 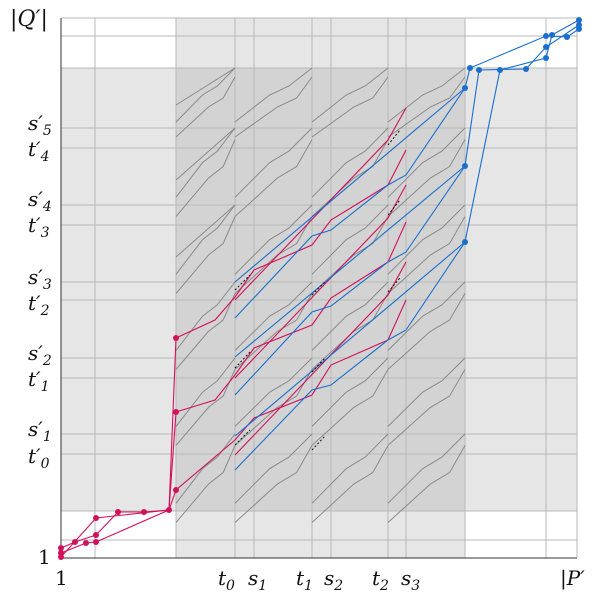 What do you see at coordinates (39, 151) in the screenshot?
I see `y-tick-label: t′4` at bounding box center [39, 151].